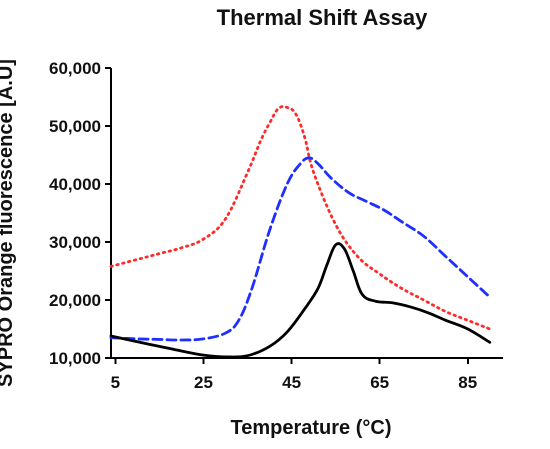  Describe the element at coordinates (75, 242) in the screenshot. I see `y-tick-label: 30,000` at that location.